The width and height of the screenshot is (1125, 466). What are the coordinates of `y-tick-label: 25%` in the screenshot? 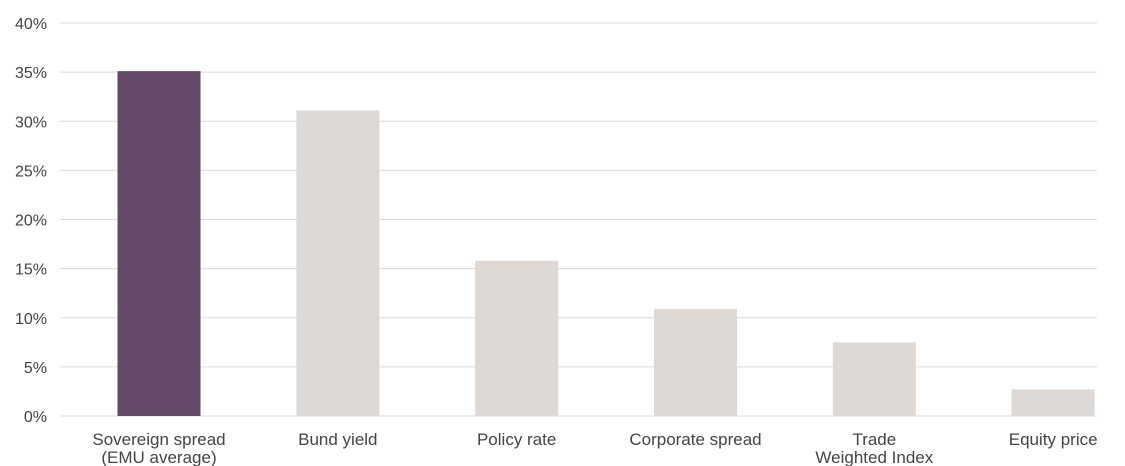 It's located at (31, 171).